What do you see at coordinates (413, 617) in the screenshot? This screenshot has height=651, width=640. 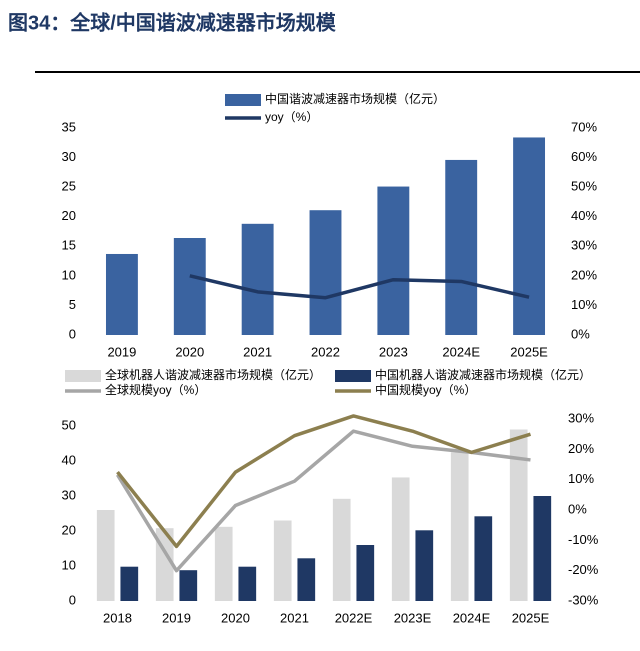 I see `x-tick-label: 2023E` at bounding box center [413, 617].